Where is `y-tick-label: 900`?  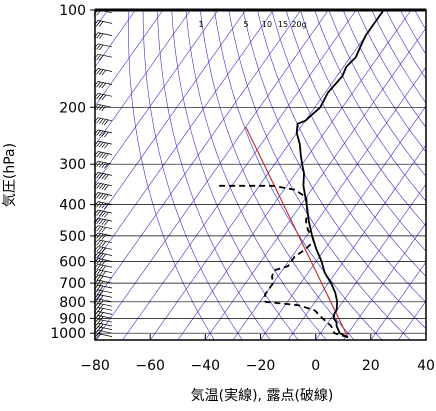 y-tick-label: 900 is located at coordinates (72, 319).